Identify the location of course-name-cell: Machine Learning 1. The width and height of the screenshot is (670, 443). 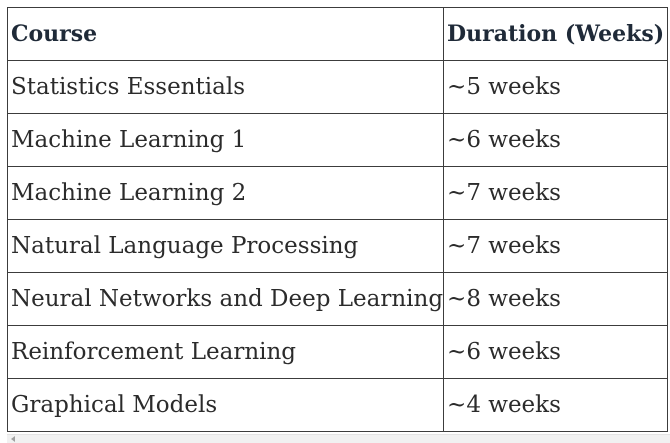
(225, 140).